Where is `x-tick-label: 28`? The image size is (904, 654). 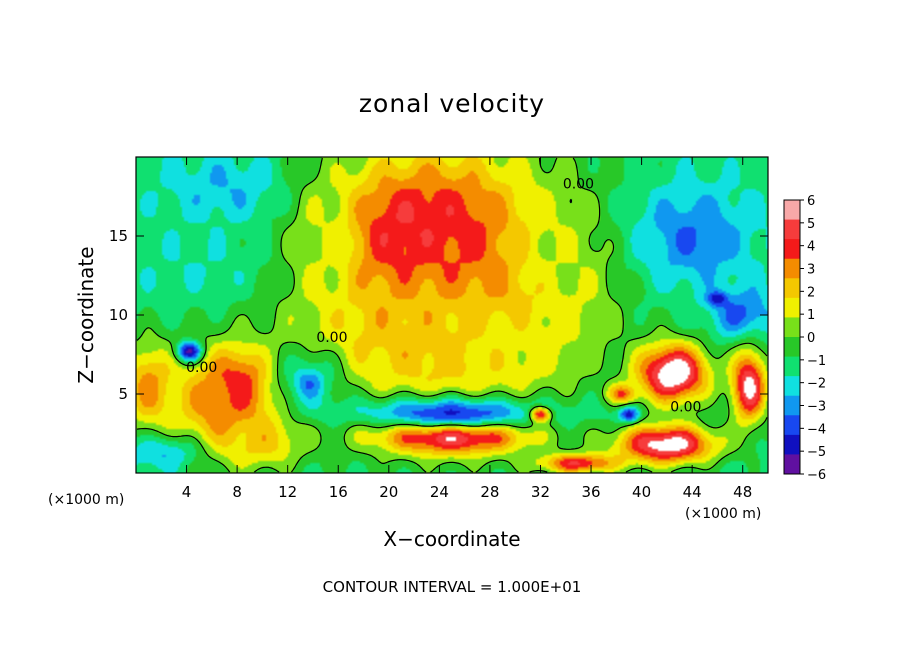 x-tick-label: 28 is located at coordinates (489, 492).